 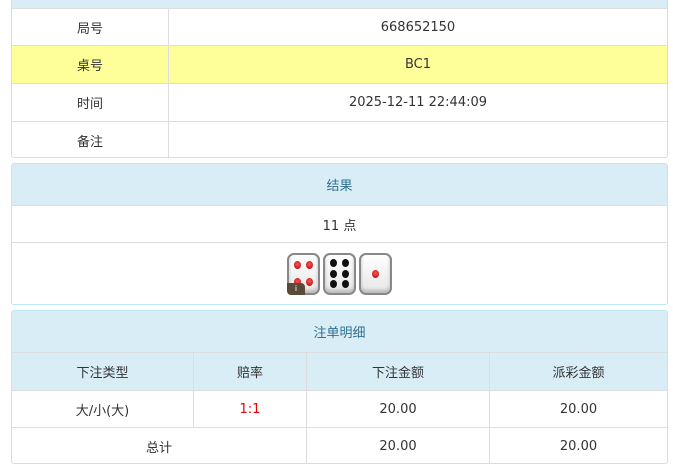 What do you see at coordinates (89, 104) in the screenshot?
I see `label: 时间` at bounding box center [89, 104].